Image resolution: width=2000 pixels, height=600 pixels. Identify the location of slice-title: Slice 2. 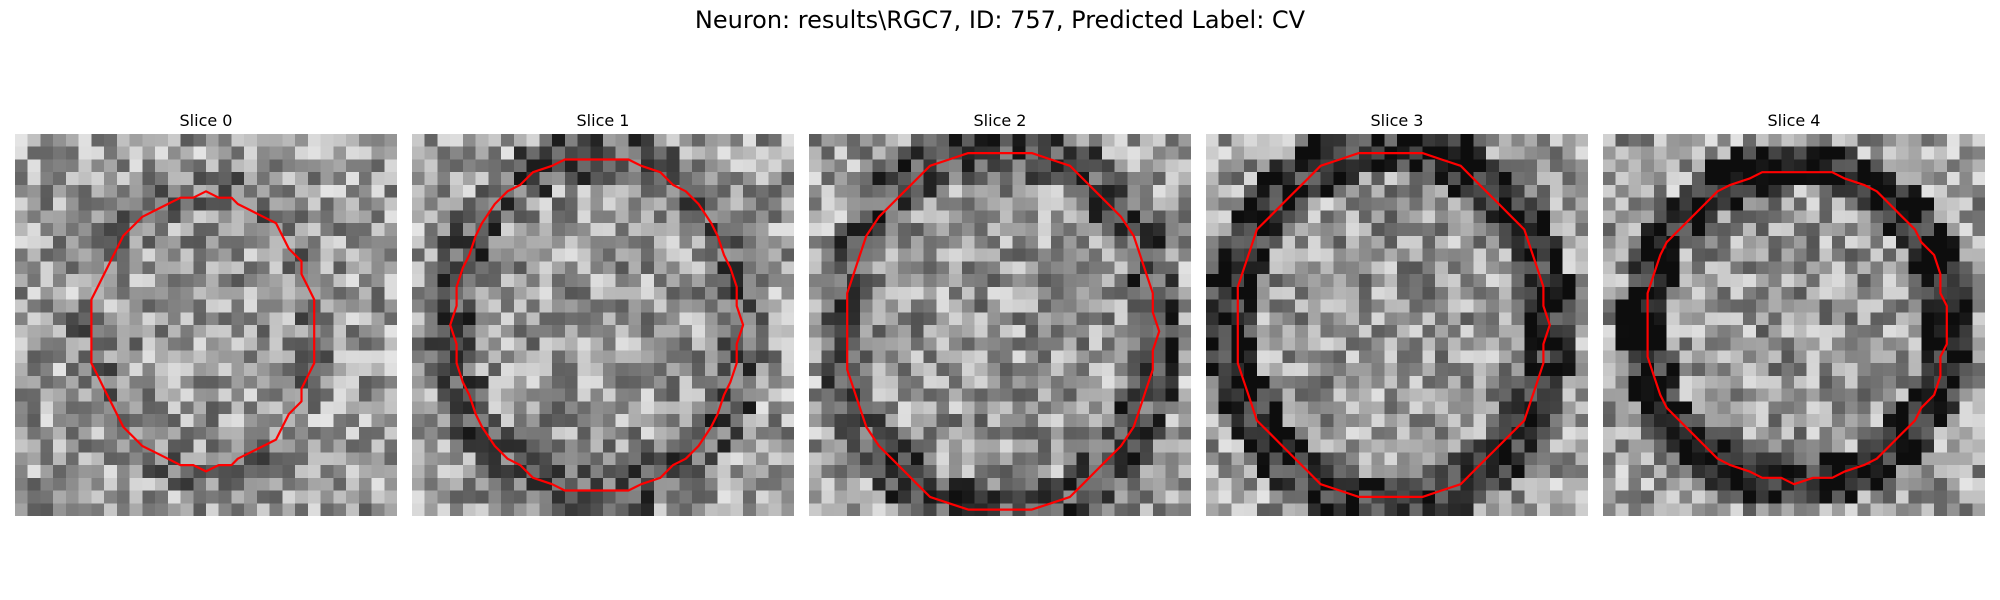
(1000, 121).